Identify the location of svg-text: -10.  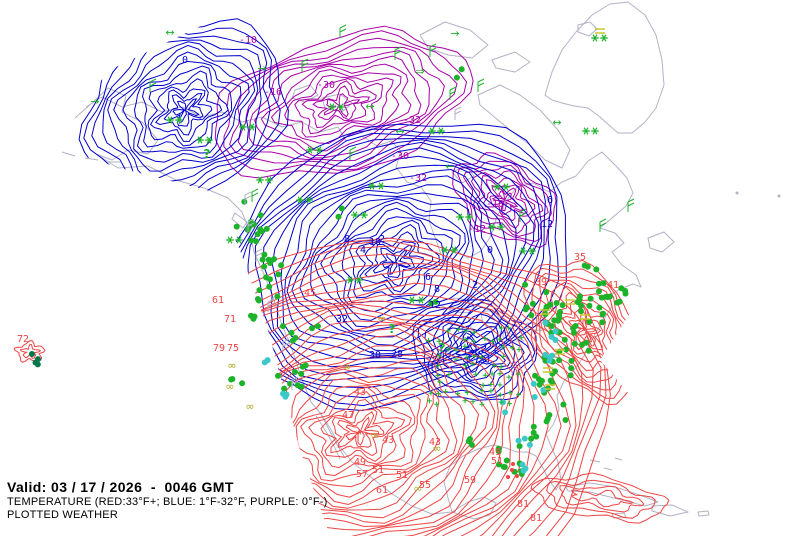
(248, 40).